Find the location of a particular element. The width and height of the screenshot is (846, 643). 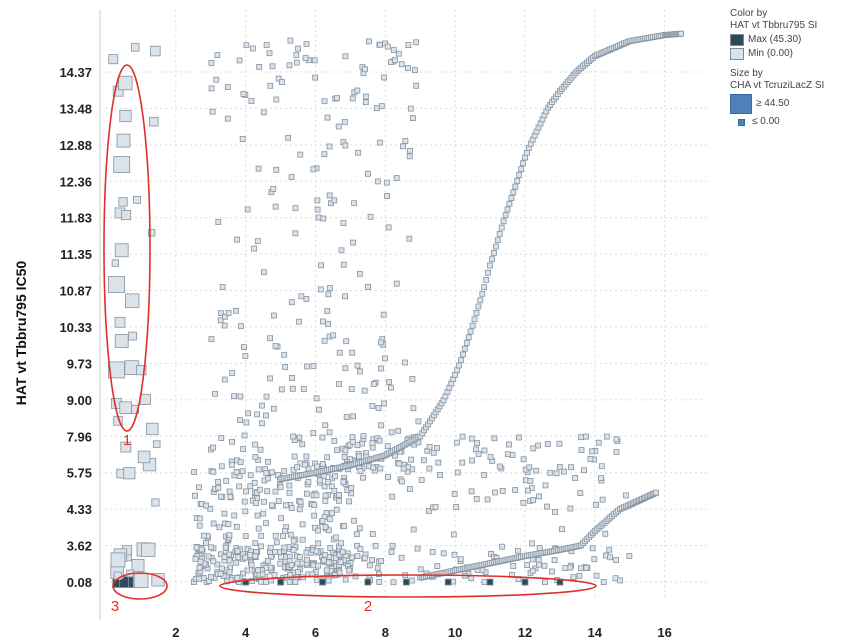

y-axis-label: HAT vt Tbbru795 IC50 is located at coordinates (21, 333).